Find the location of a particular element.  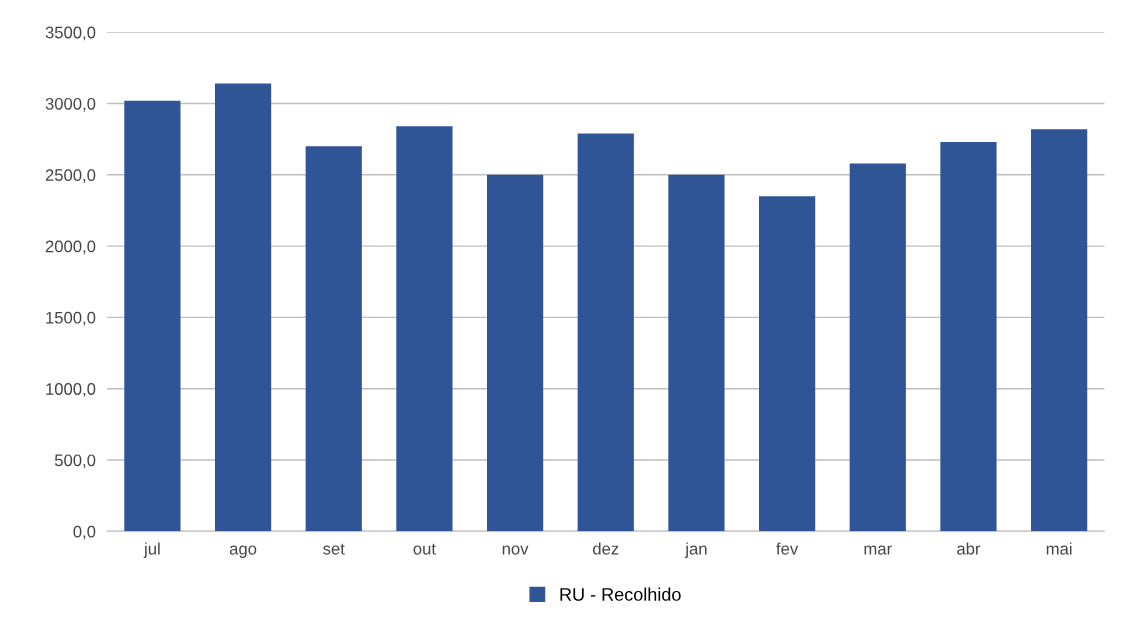

y-tick-label: 500,0 is located at coordinates (75, 461).